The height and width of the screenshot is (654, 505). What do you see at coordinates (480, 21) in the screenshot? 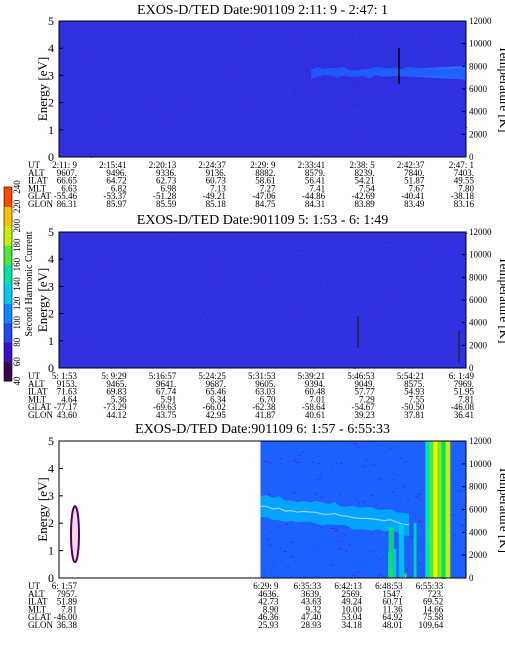
I see `y-right-tick-label: 12000` at bounding box center [480, 21].